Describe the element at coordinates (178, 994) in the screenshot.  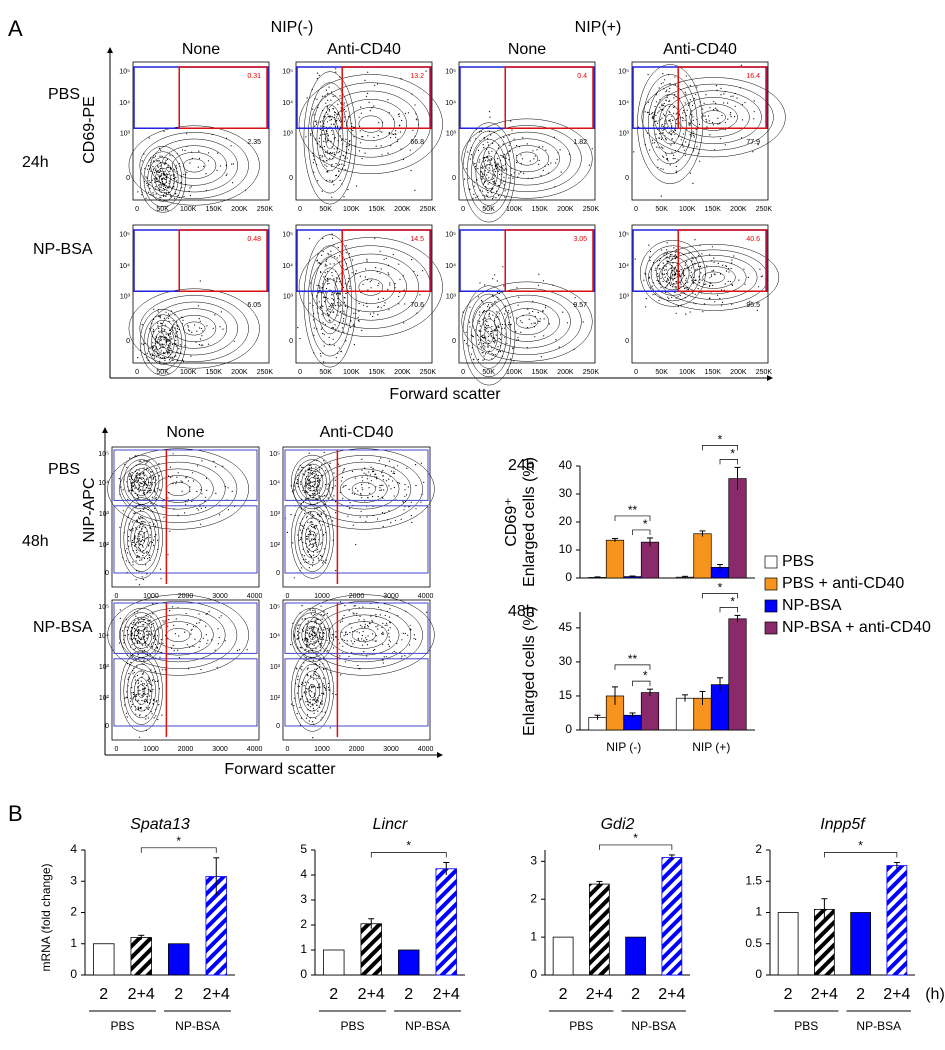
I see `x-tick-label: 2` at that location.